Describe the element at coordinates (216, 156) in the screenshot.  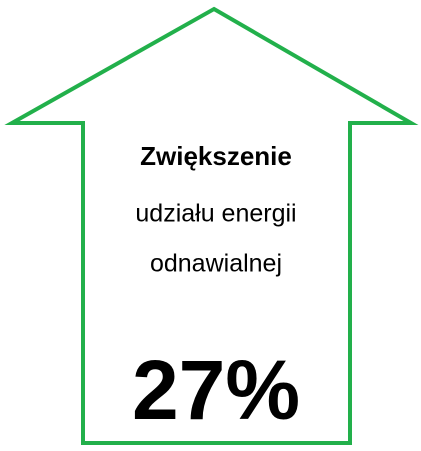
I see `heading: Zwiększenie` at that location.